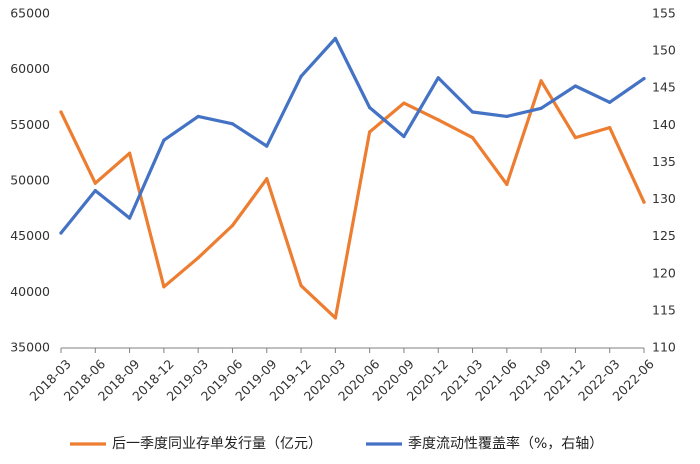 The width and height of the screenshot is (700, 464). I want to click on y-left-tick-label: 55000, so click(30, 124).